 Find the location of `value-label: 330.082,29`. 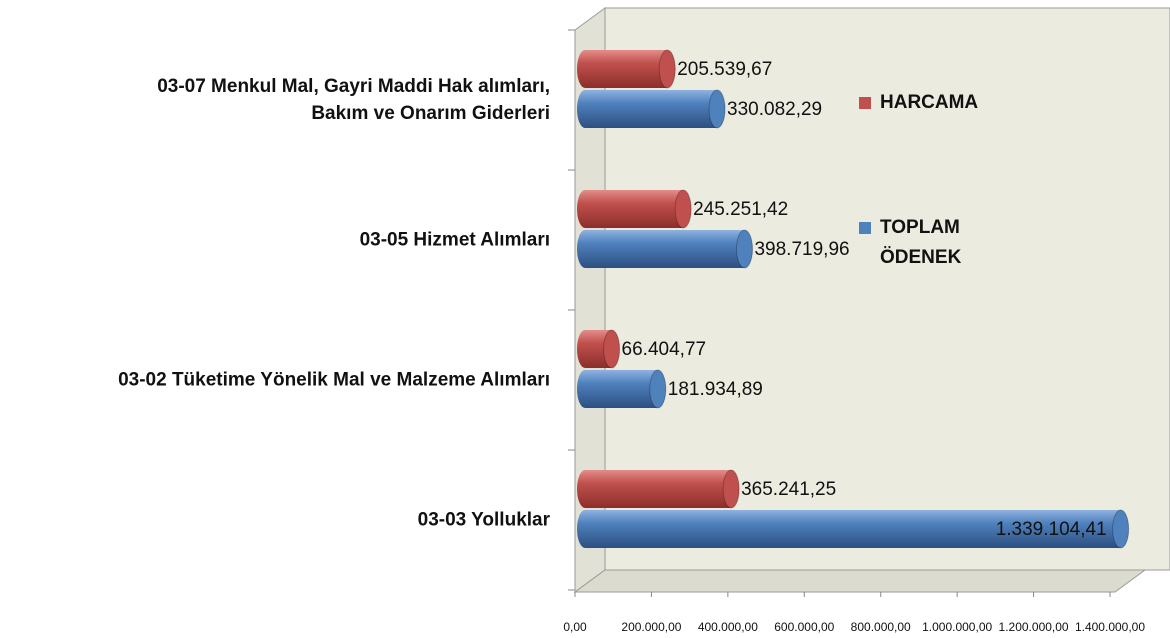

value-label: 330.082,29 is located at coordinates (774, 109).